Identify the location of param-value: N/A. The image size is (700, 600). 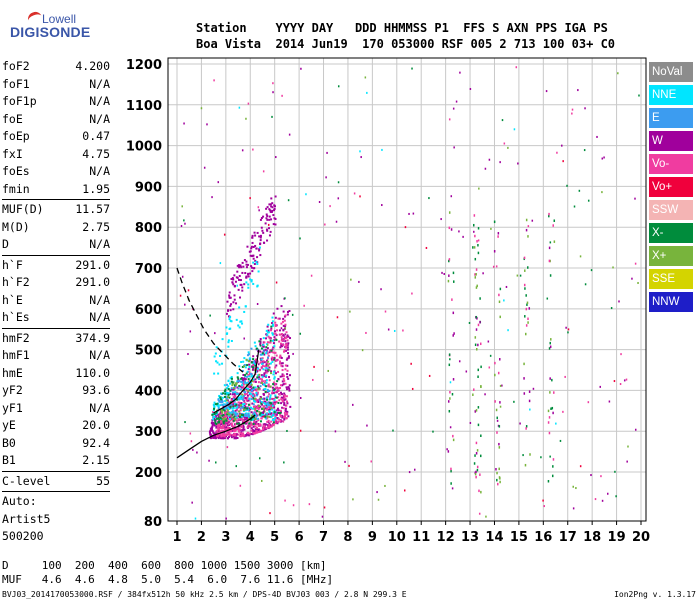
(99, 299).